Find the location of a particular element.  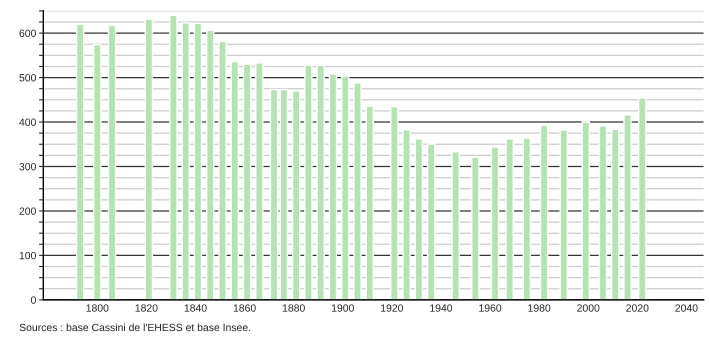

x-tick-label: 1860 is located at coordinates (245, 308).